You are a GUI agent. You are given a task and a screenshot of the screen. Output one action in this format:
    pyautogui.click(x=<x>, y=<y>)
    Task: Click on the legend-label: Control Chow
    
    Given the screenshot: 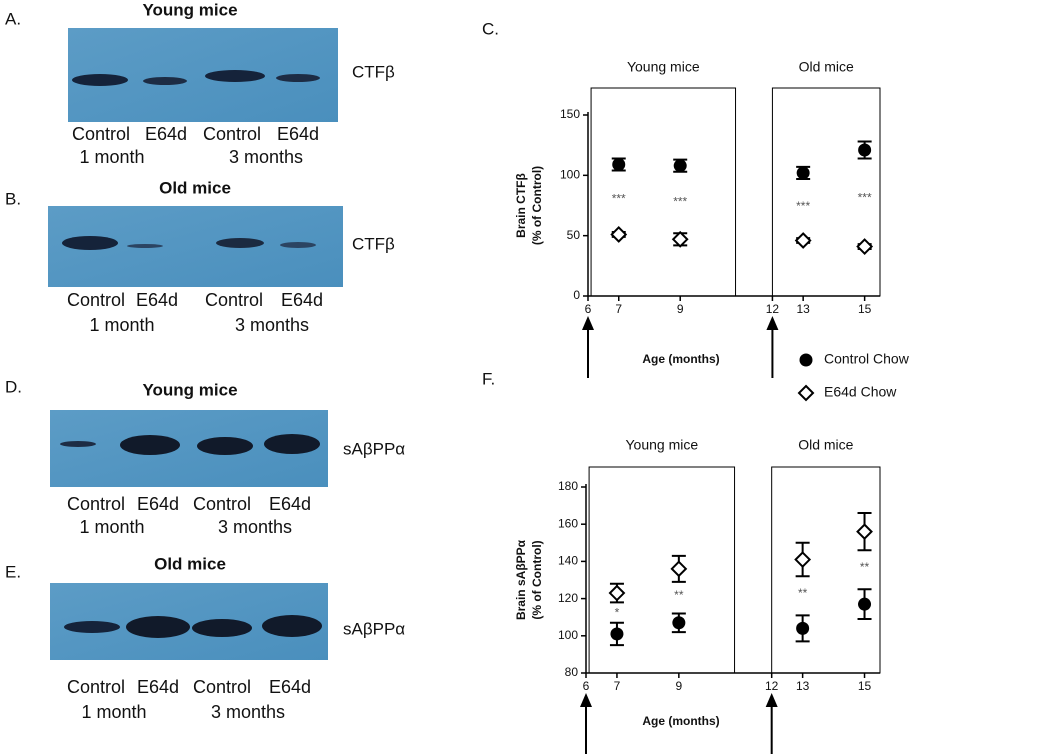 What is the action you would take?
    pyautogui.click(x=867, y=359)
    